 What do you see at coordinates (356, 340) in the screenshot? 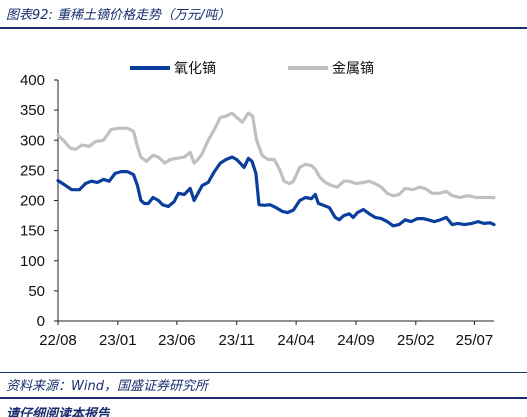
I see `x-tick-label: 24/09` at bounding box center [356, 340].